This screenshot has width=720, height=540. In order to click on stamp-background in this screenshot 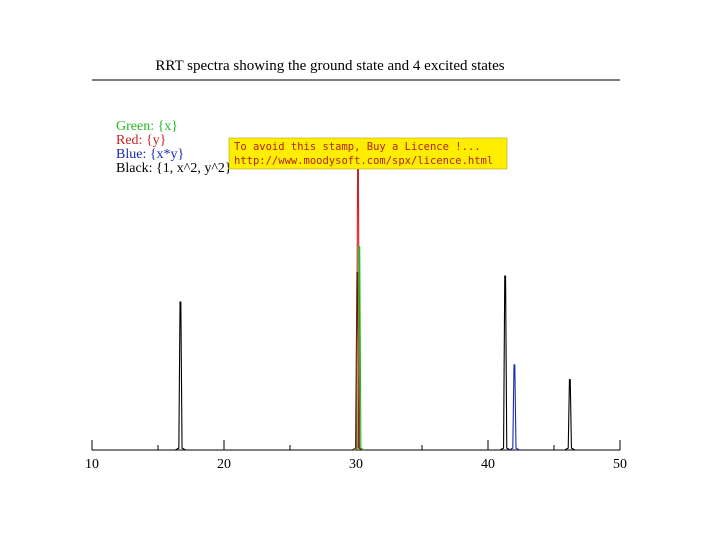, I will do `click(368, 153)`.